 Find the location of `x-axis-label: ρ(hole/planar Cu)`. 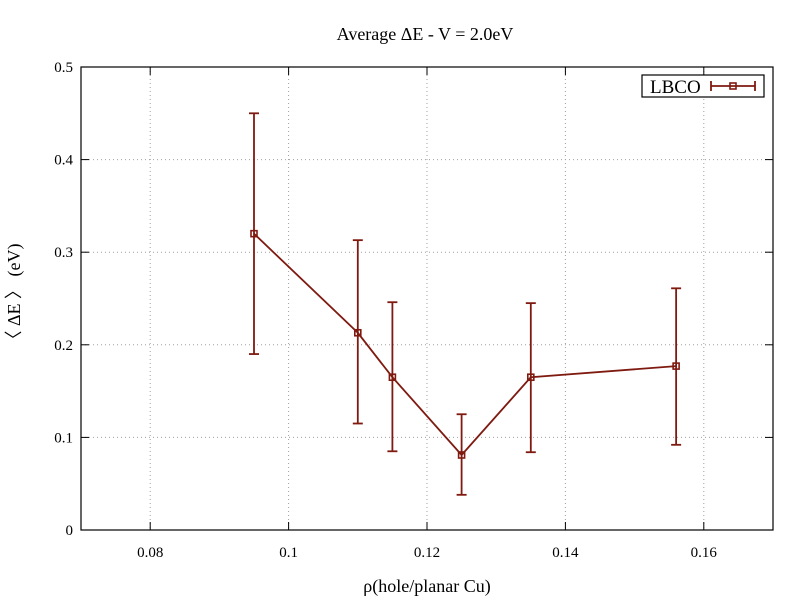

x-axis-label: ρ(hole/planar Cu) is located at coordinates (426, 586).